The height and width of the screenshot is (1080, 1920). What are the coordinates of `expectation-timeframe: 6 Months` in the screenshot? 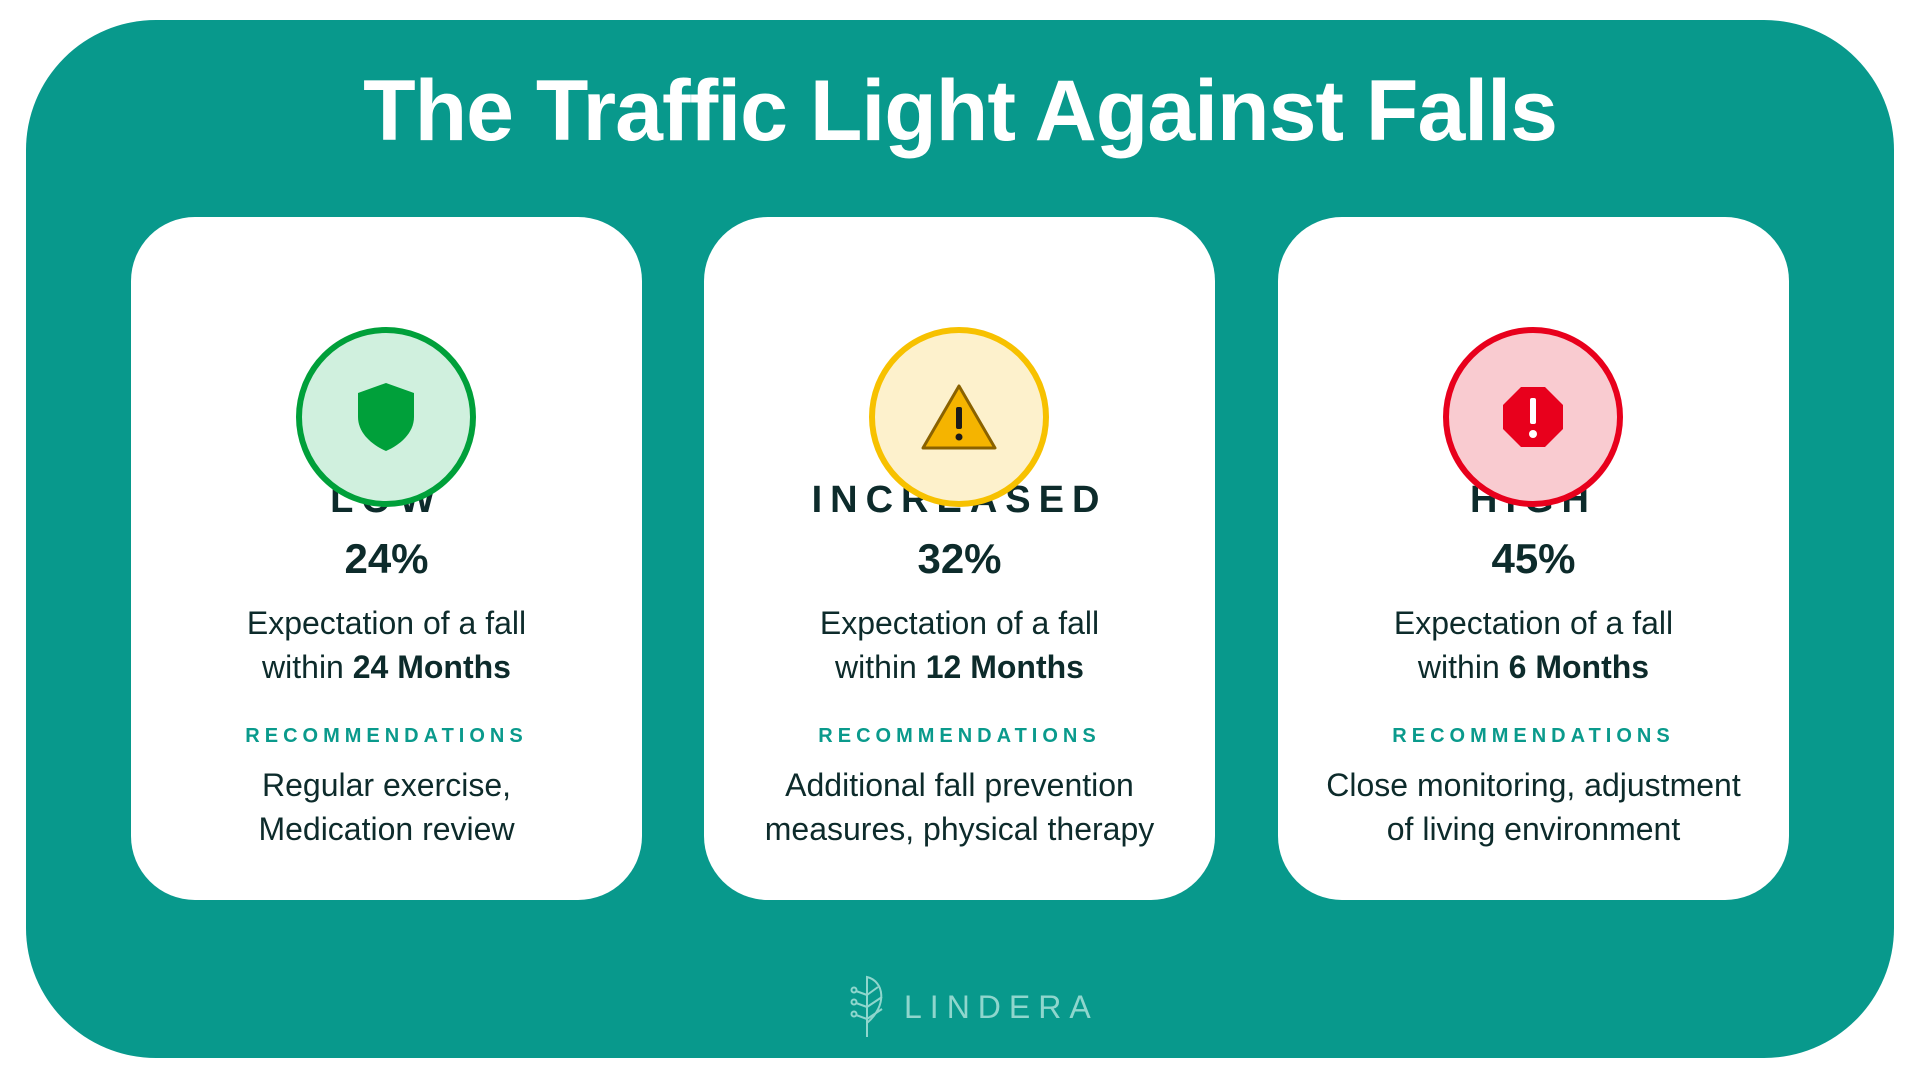 It's located at (1579, 667).